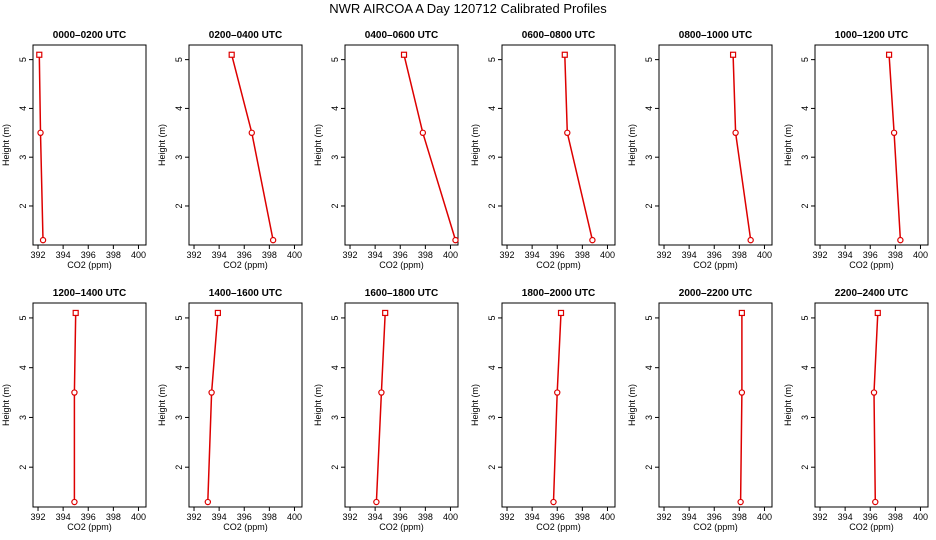  I want to click on panel-title: 1000–1200 UTC, so click(871, 35).